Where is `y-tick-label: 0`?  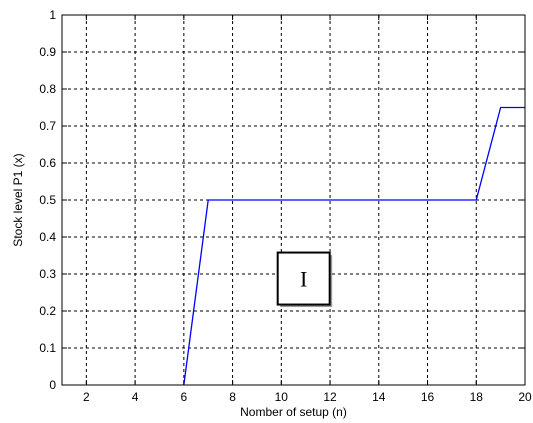 y-tick-label: 0 is located at coordinates (52, 385).